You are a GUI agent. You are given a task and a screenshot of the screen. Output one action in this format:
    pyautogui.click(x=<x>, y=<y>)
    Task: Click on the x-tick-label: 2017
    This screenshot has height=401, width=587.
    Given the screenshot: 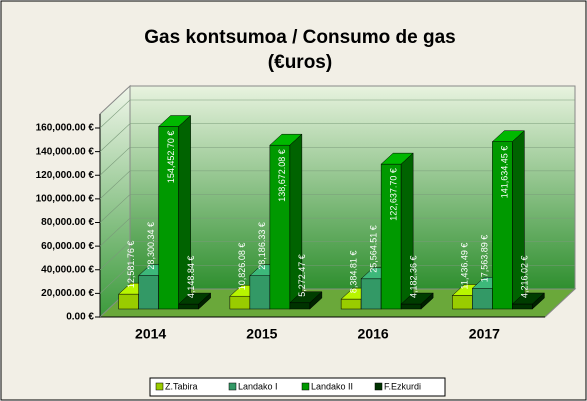 What is the action you would take?
    pyautogui.click(x=484, y=334)
    